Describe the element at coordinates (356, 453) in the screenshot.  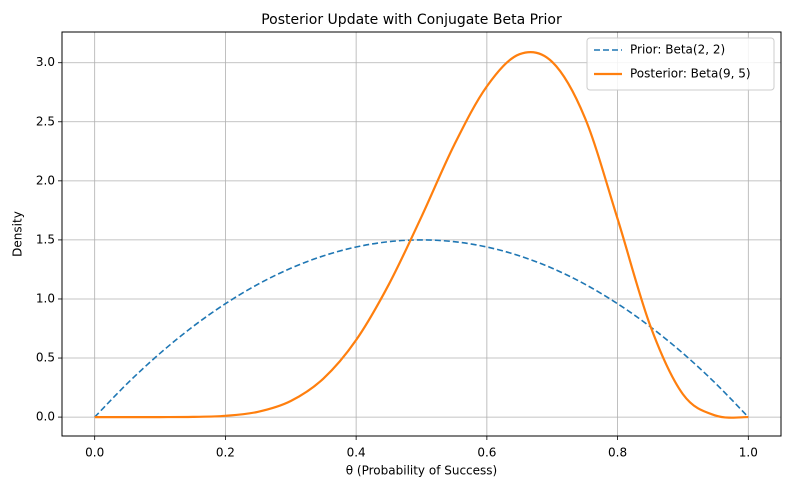
I see `x-tick-label: 0.4` at that location.